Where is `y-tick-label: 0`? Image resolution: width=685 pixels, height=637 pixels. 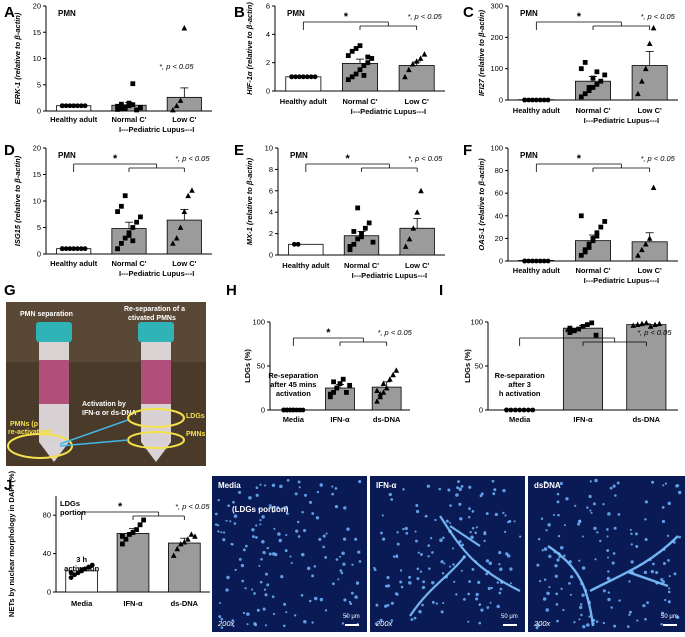
y-tick-label: 0 is located at coordinates (481, 410).